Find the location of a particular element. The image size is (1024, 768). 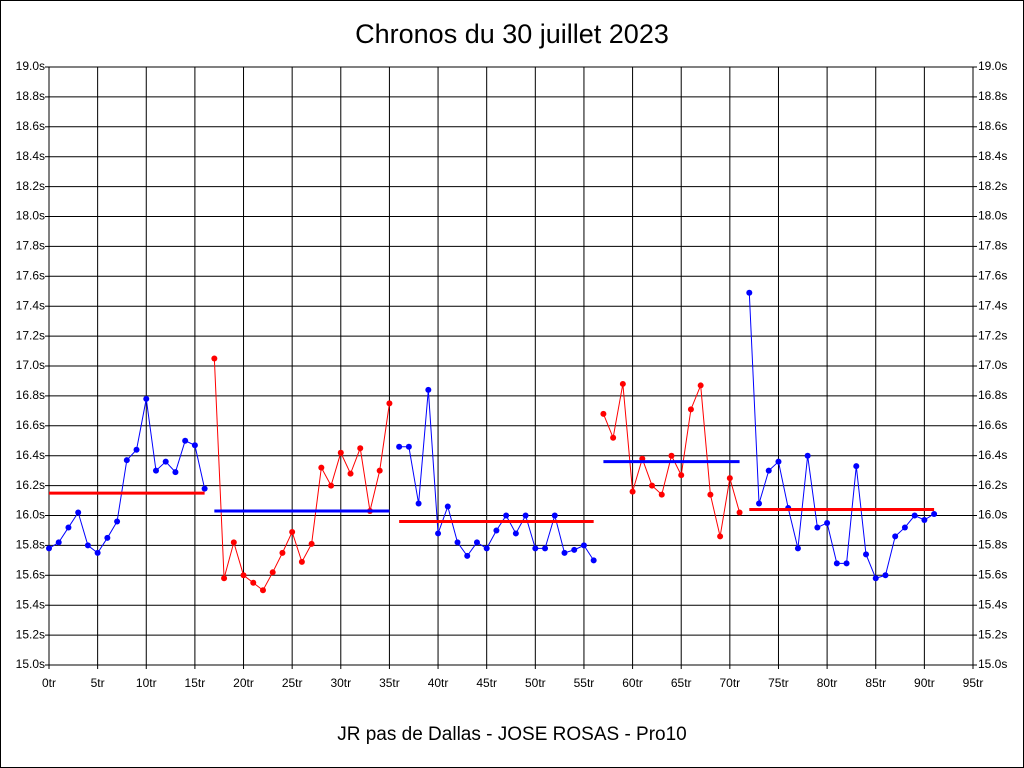

x-tick-label: 10tr is located at coordinates (146, 683).